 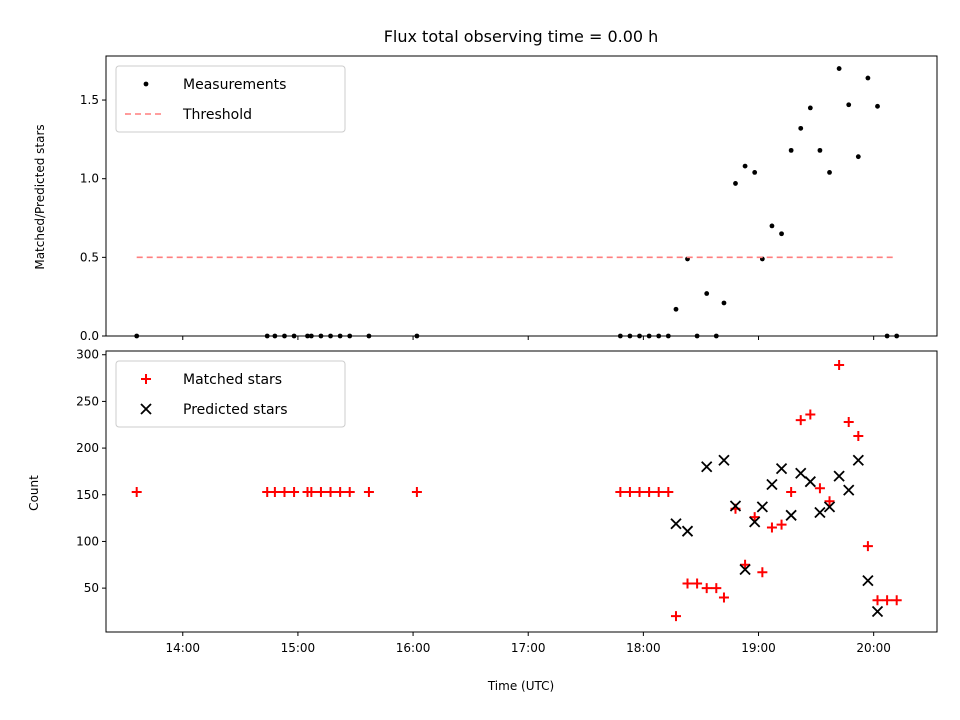 I want to click on top-y-tick-label: 0.0, so click(x=89, y=336).